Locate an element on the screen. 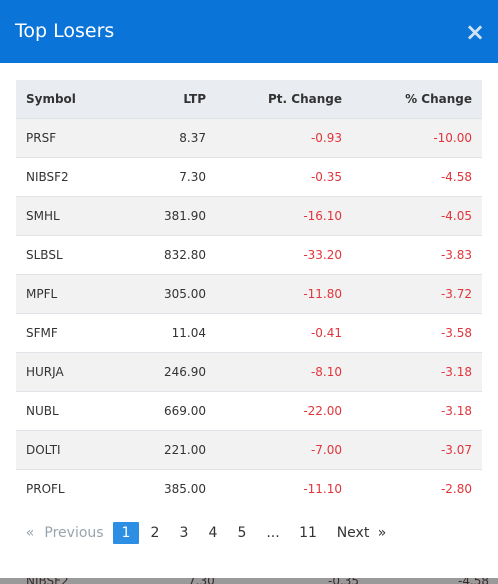  ltp-cell: 8.37 is located at coordinates (171, 137).